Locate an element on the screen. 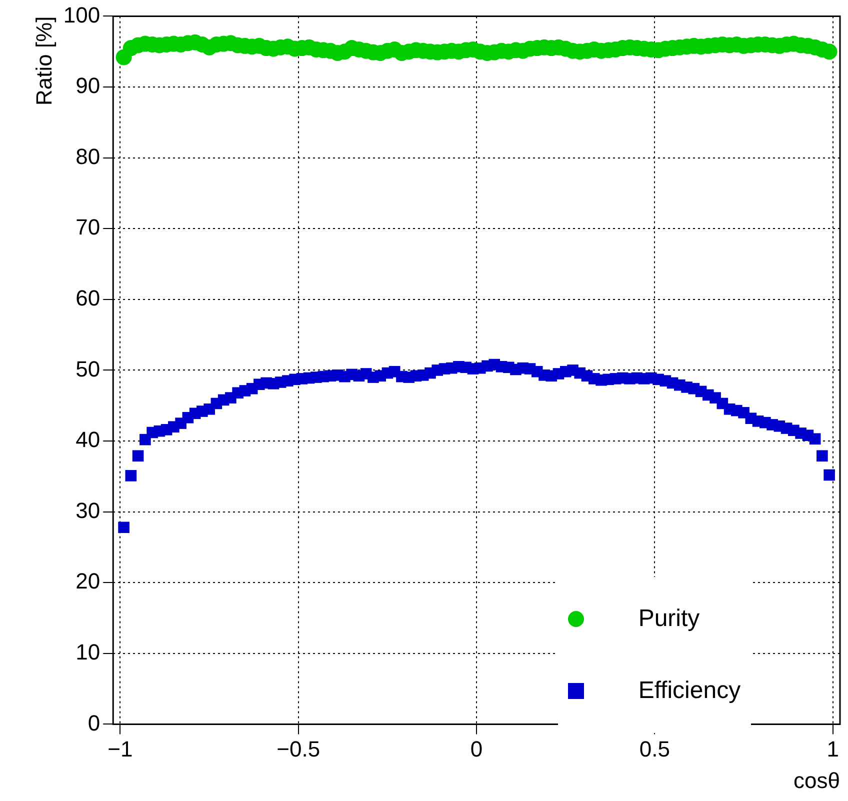 The image size is (848, 801). y-tick-label: 90 is located at coordinates (88, 85).